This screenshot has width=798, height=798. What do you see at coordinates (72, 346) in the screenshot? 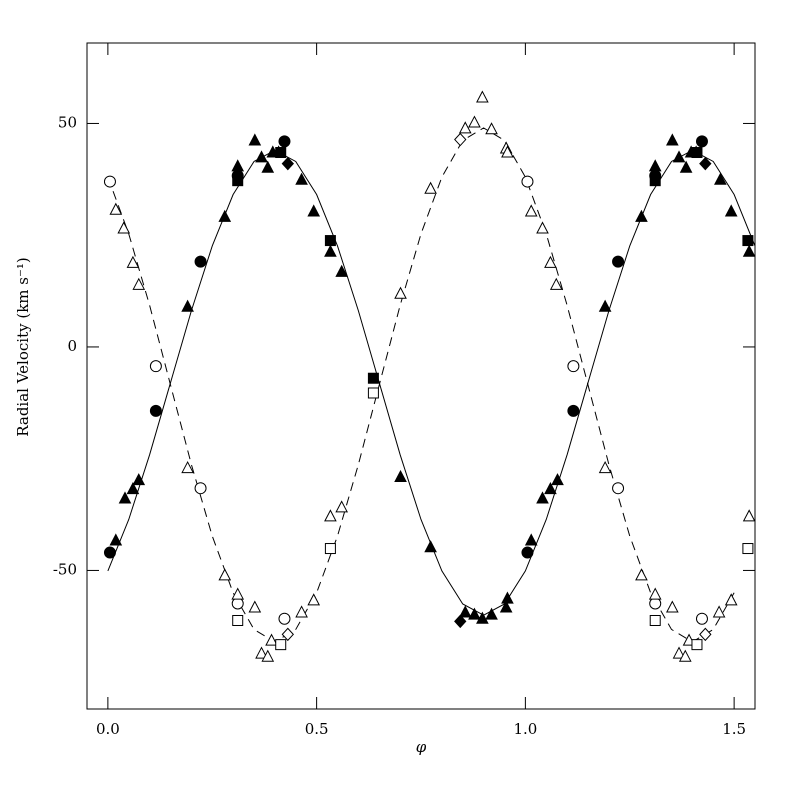
I see `y-tick-label: 0` at bounding box center [72, 346].